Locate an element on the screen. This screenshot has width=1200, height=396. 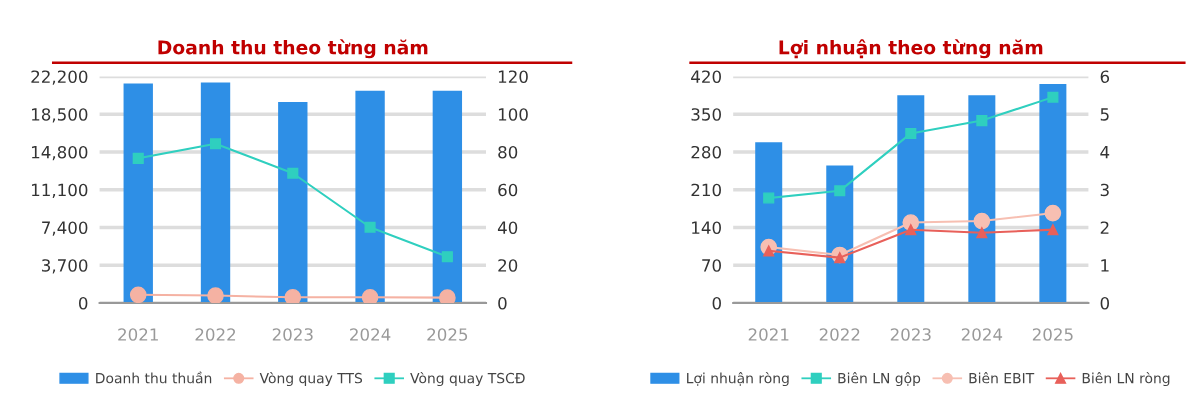
y2-tick-label: 4 is located at coordinates (1105, 152).